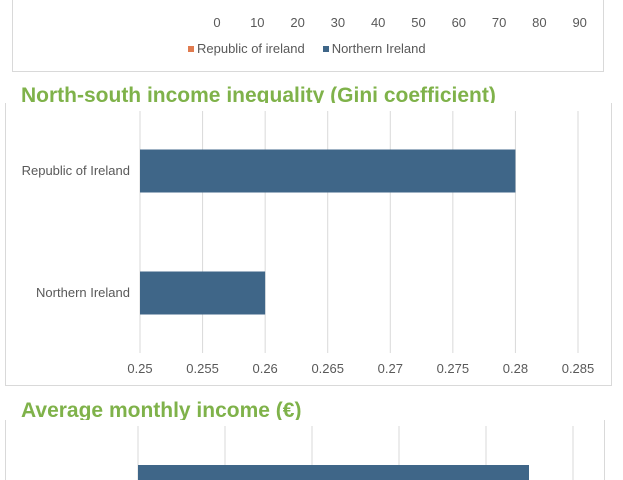 The width and height of the screenshot is (623, 480). What do you see at coordinates (203, 293) in the screenshot?
I see `gini-bar-northern` at bounding box center [203, 293].